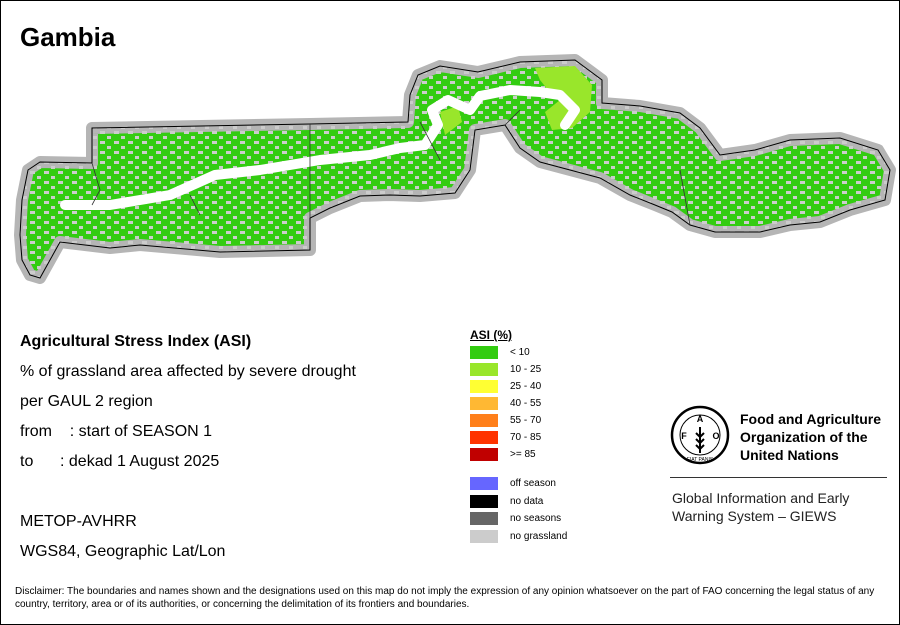 This screenshot has height=625, width=900. What do you see at coordinates (684, 436) in the screenshot?
I see `svg-text: F` at bounding box center [684, 436].